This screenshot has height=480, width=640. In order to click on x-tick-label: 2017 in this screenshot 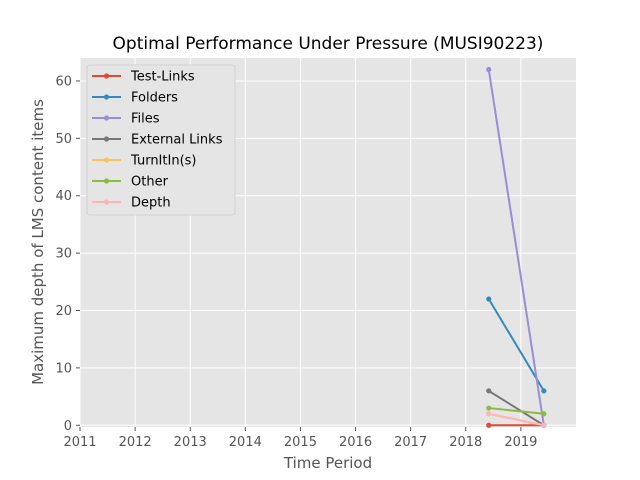, I will do `click(410, 442)`.